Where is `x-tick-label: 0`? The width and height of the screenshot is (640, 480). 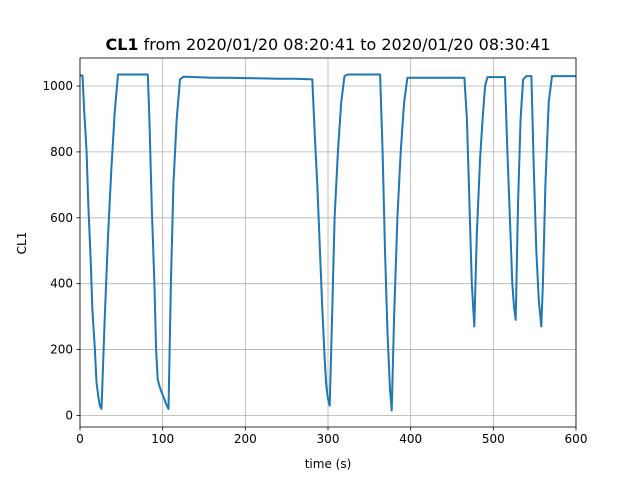
x-tick-label: 0 is located at coordinates (80, 439).